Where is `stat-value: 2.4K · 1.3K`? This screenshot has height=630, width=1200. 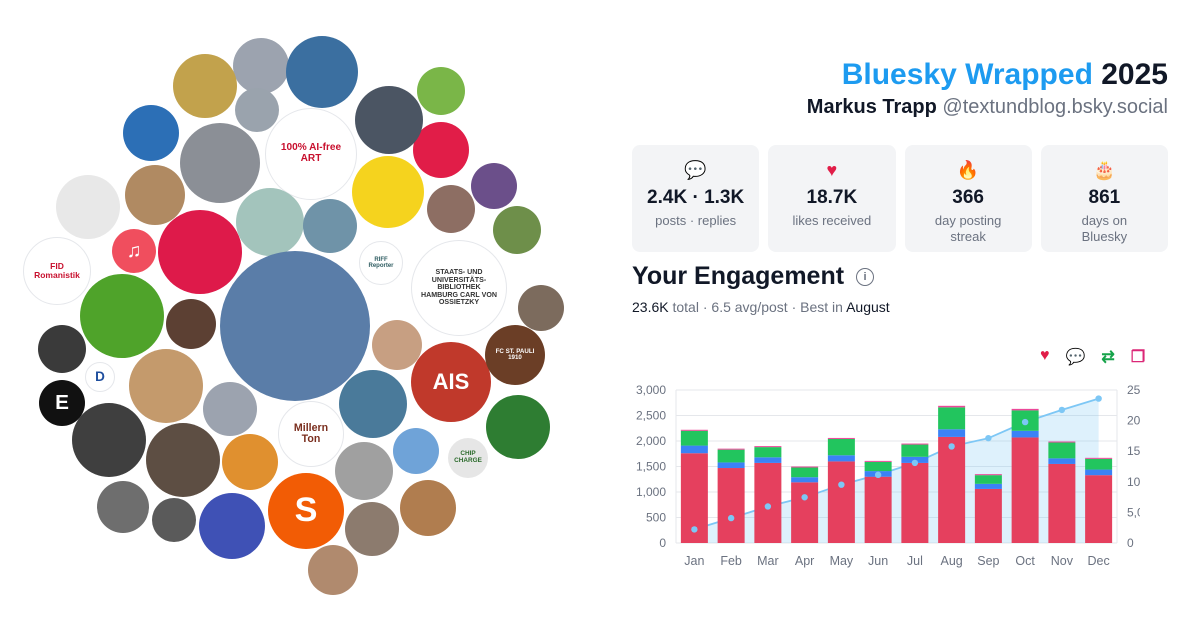
stat-value: 2.4K · 1.3K is located at coordinates (696, 197).